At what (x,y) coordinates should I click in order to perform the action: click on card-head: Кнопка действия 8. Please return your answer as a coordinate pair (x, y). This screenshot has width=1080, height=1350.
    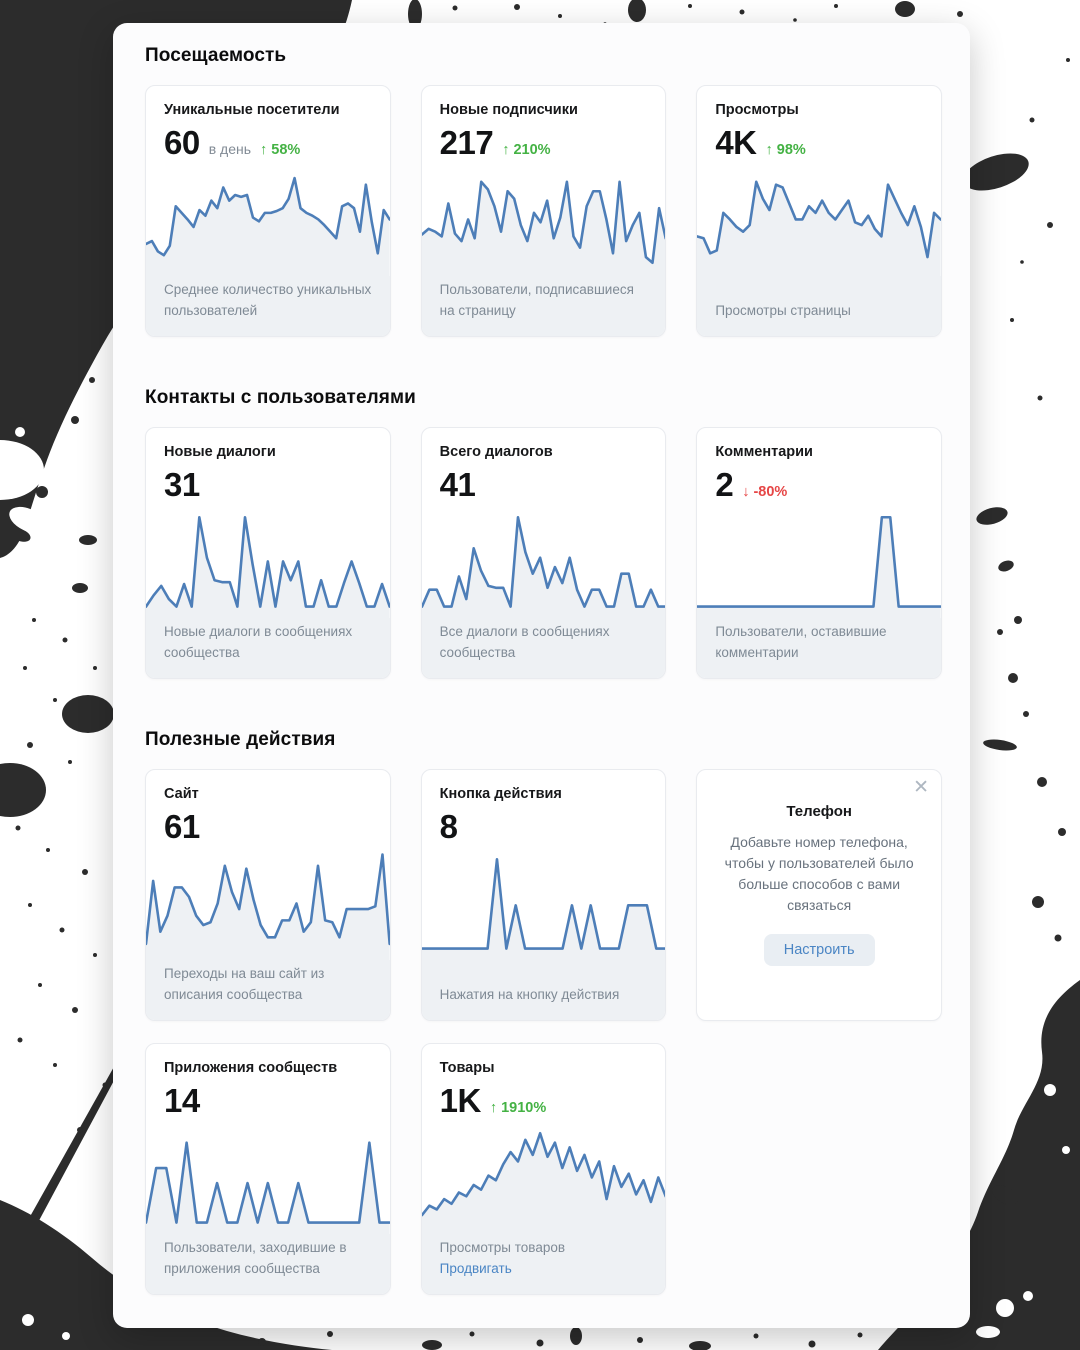
    Looking at the image, I should click on (544, 807).